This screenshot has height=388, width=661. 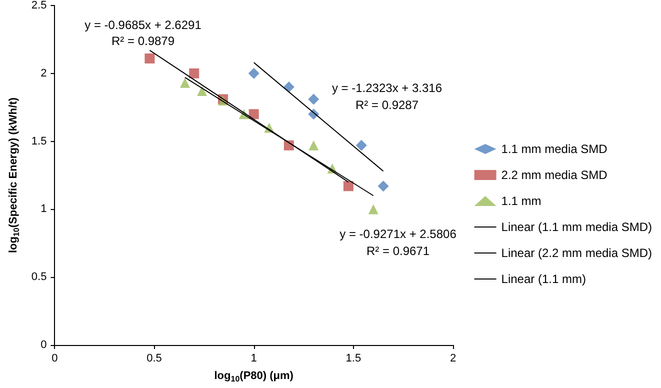 I want to click on y-tick-label: 2, so click(x=43, y=73).